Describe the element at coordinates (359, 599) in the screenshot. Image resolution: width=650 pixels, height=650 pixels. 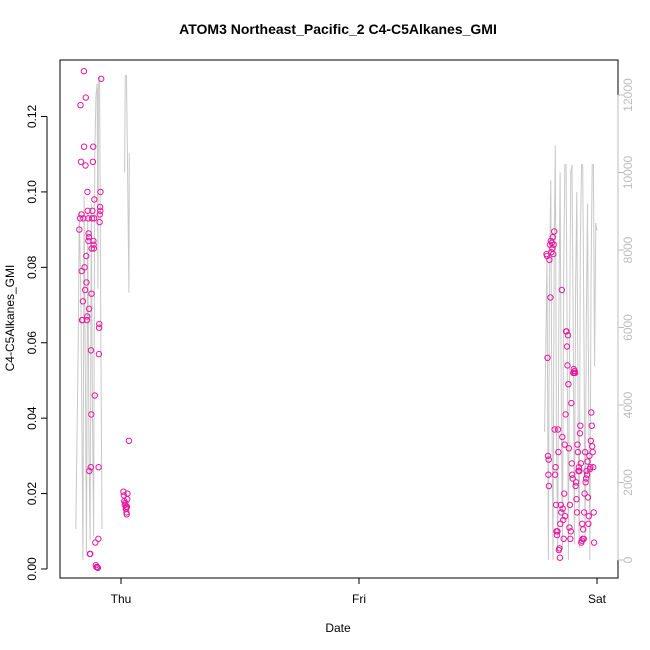
I see `bottom-axis-tick-label: Fri` at that location.